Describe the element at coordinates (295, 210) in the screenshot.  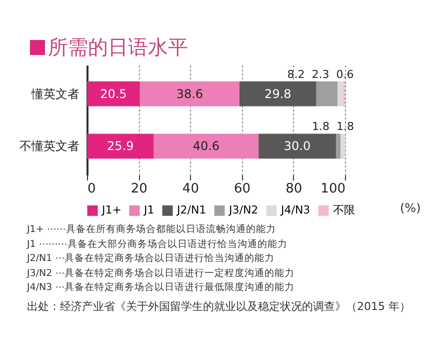
I see `legend-label: J4/N3` at that location.